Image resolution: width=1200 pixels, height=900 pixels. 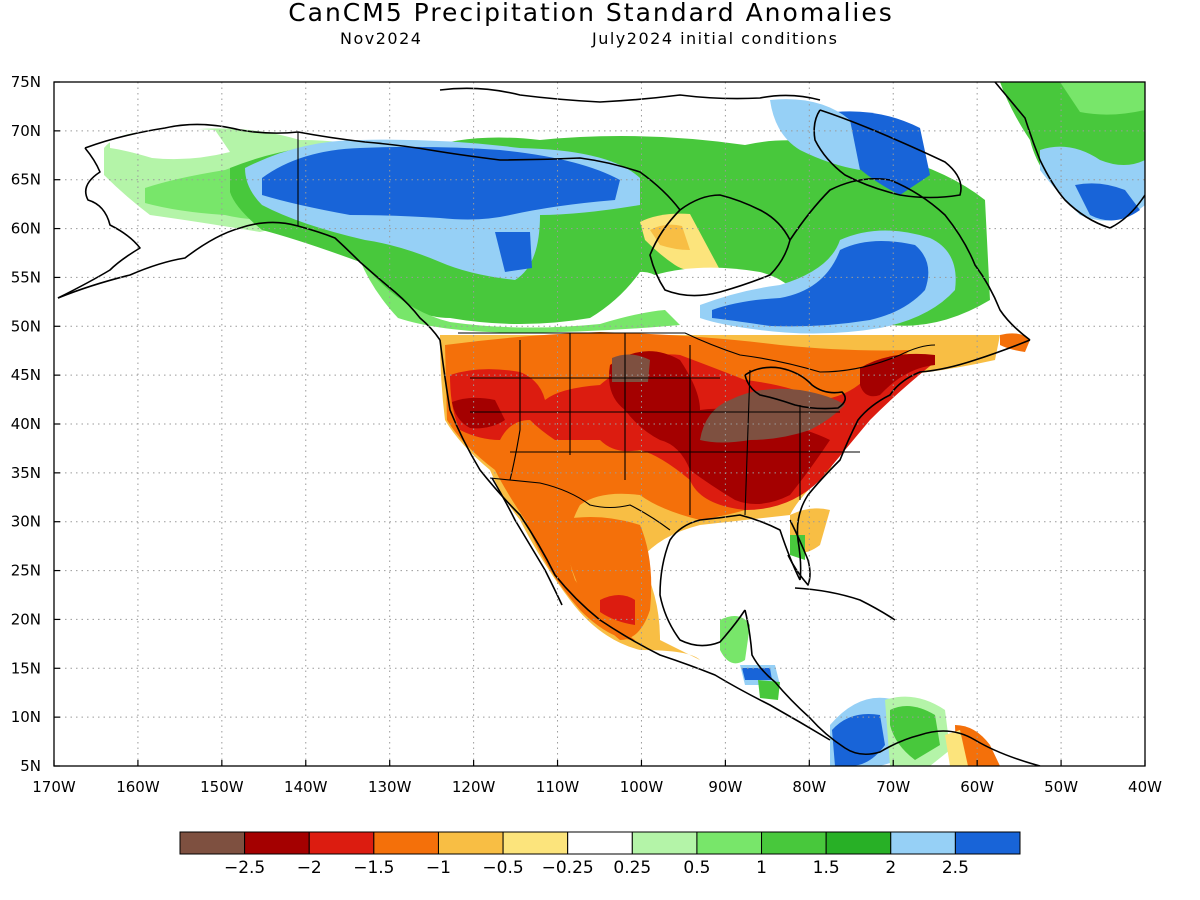 I want to click on anomaly-canada-light, so click(x=520, y=296).